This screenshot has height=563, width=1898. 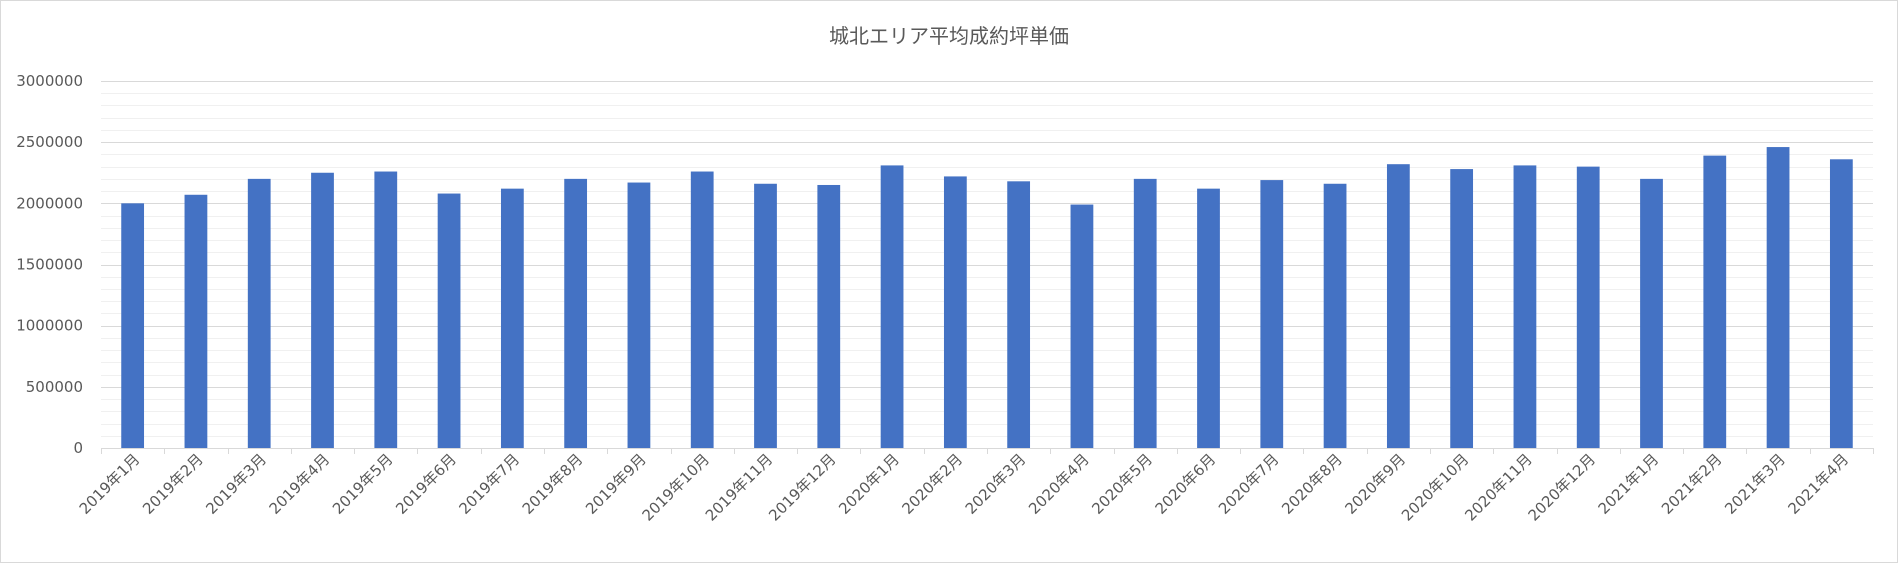 I want to click on x-tick-label: 2019年5月, so click(x=363, y=484).